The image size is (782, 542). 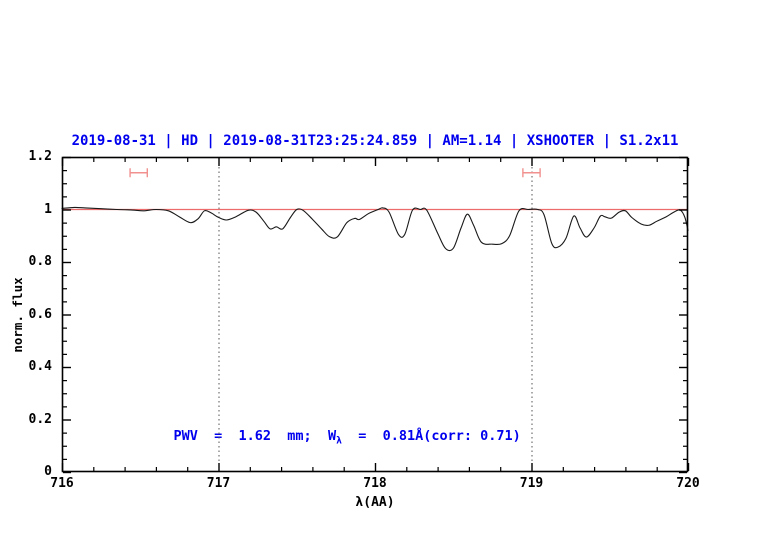 What do you see at coordinates (62, 483) in the screenshot?
I see `x-tick-label: 716` at bounding box center [62, 483].